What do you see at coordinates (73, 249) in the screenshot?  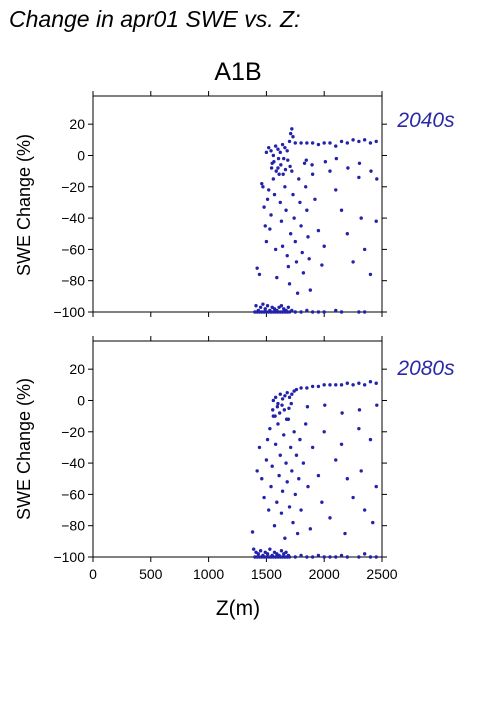 I see `y-tick-label: −60` at bounding box center [73, 249].